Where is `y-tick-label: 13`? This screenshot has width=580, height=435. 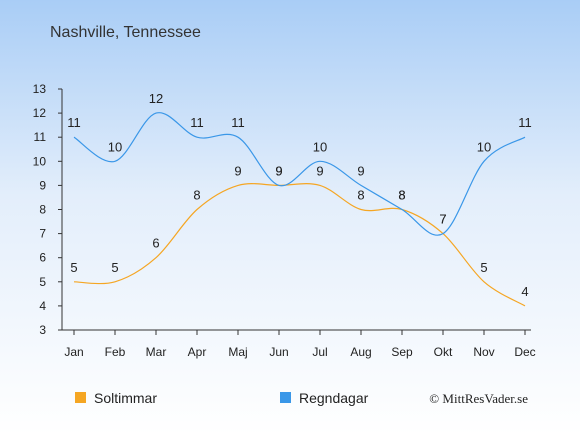
y-tick-label: 13 is located at coordinates (40, 89).